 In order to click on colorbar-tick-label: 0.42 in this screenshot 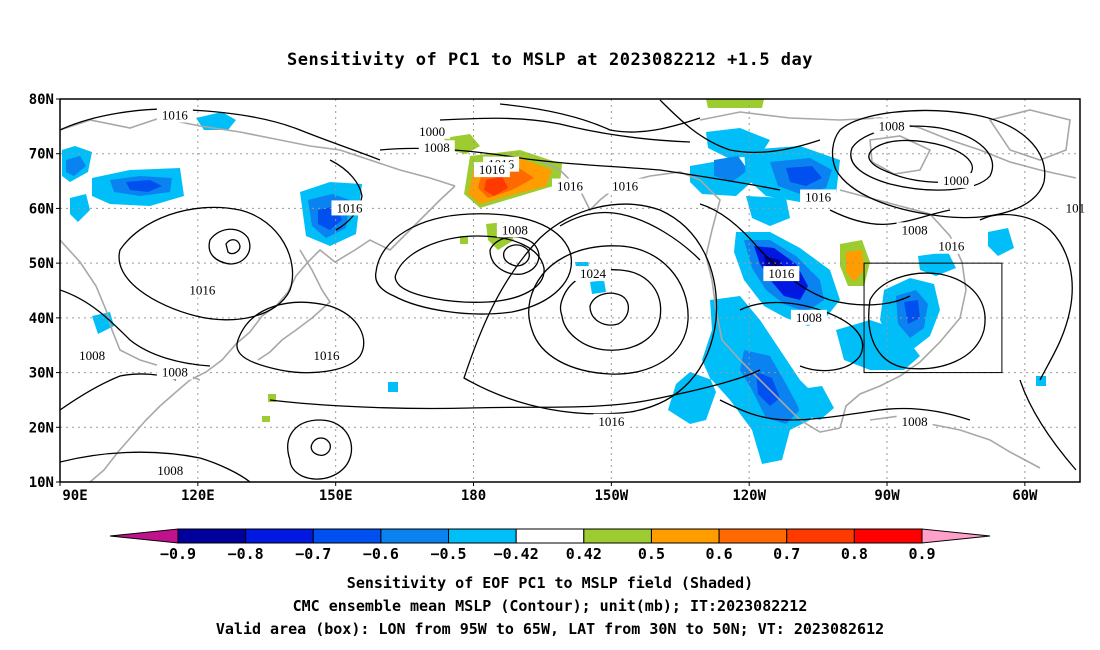, I will do `click(584, 554)`.